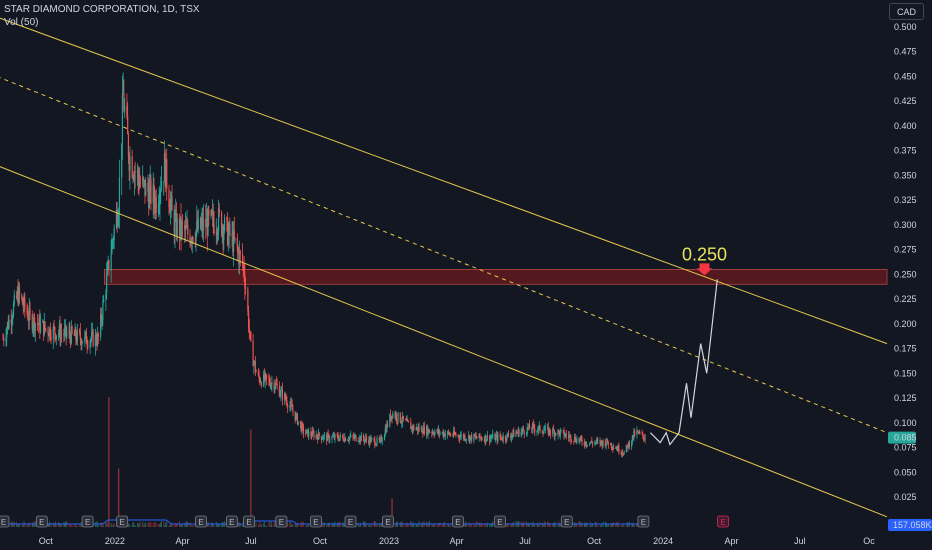 Image resolution: width=932 pixels, height=550 pixels. Describe the element at coordinates (21, 22) in the screenshot. I see `volume-indicator-label: Vol (50)` at that location.